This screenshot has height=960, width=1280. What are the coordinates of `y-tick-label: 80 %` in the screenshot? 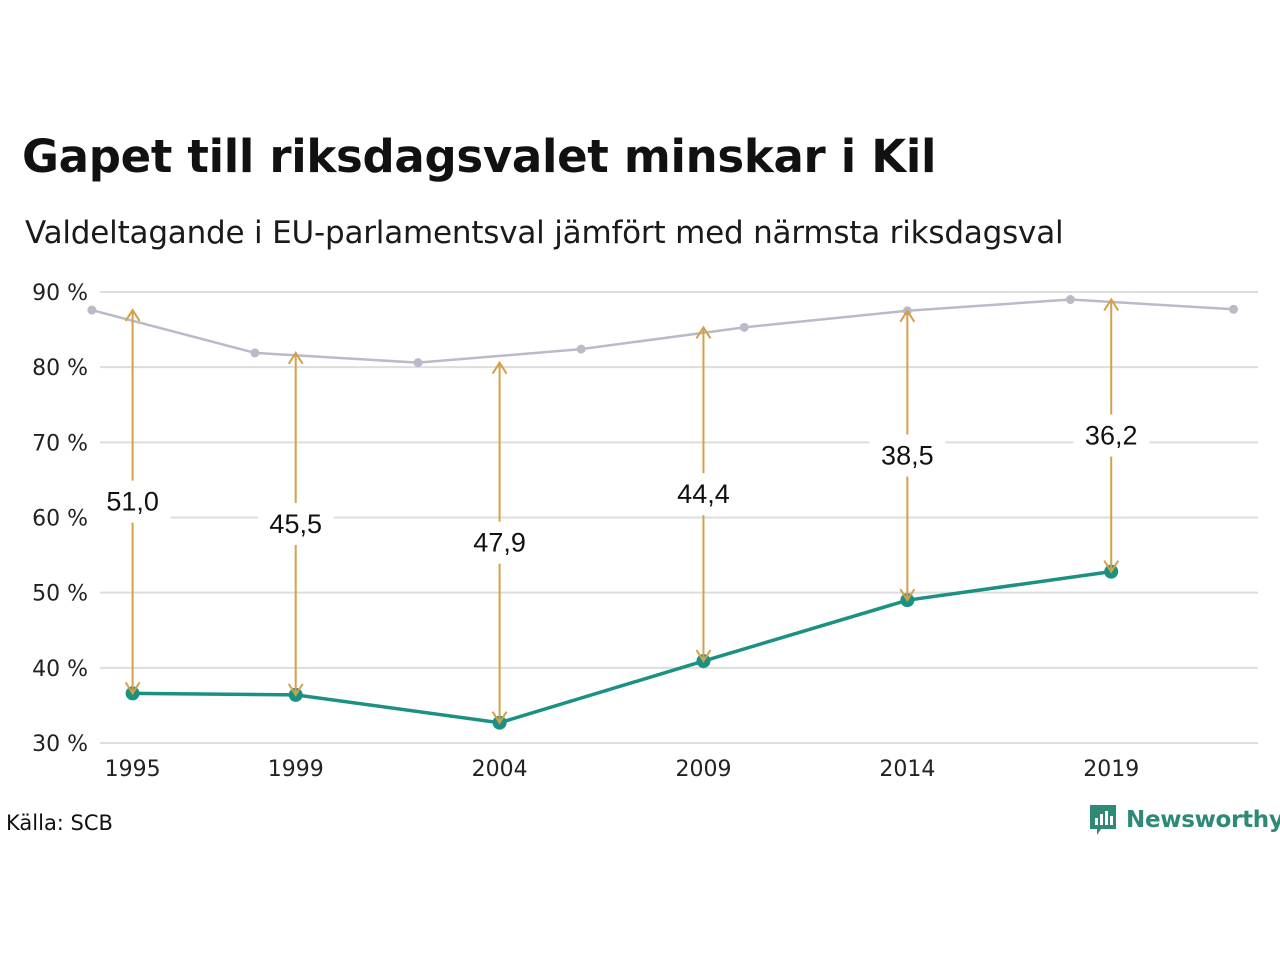 It's located at (60, 368).